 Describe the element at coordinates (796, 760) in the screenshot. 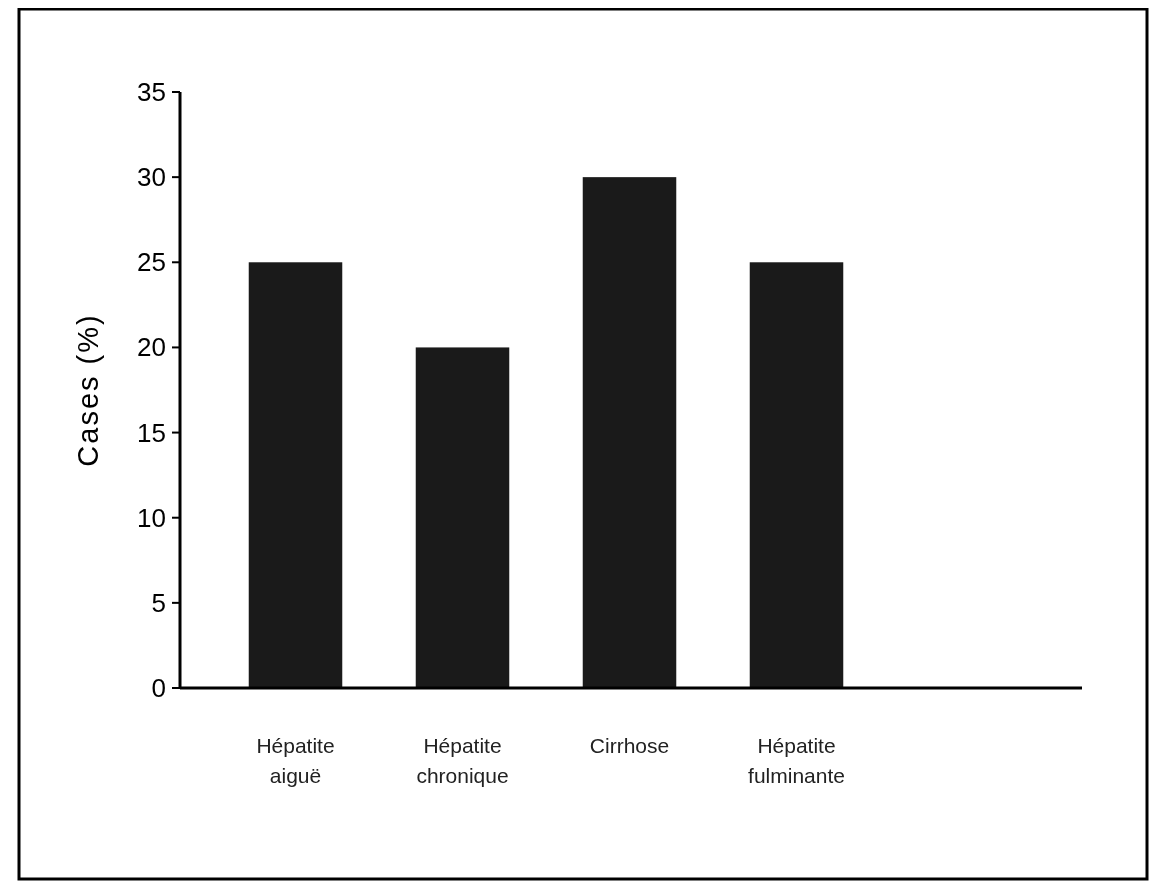

I see `x-tick-label: Hépatite fulminante` at that location.